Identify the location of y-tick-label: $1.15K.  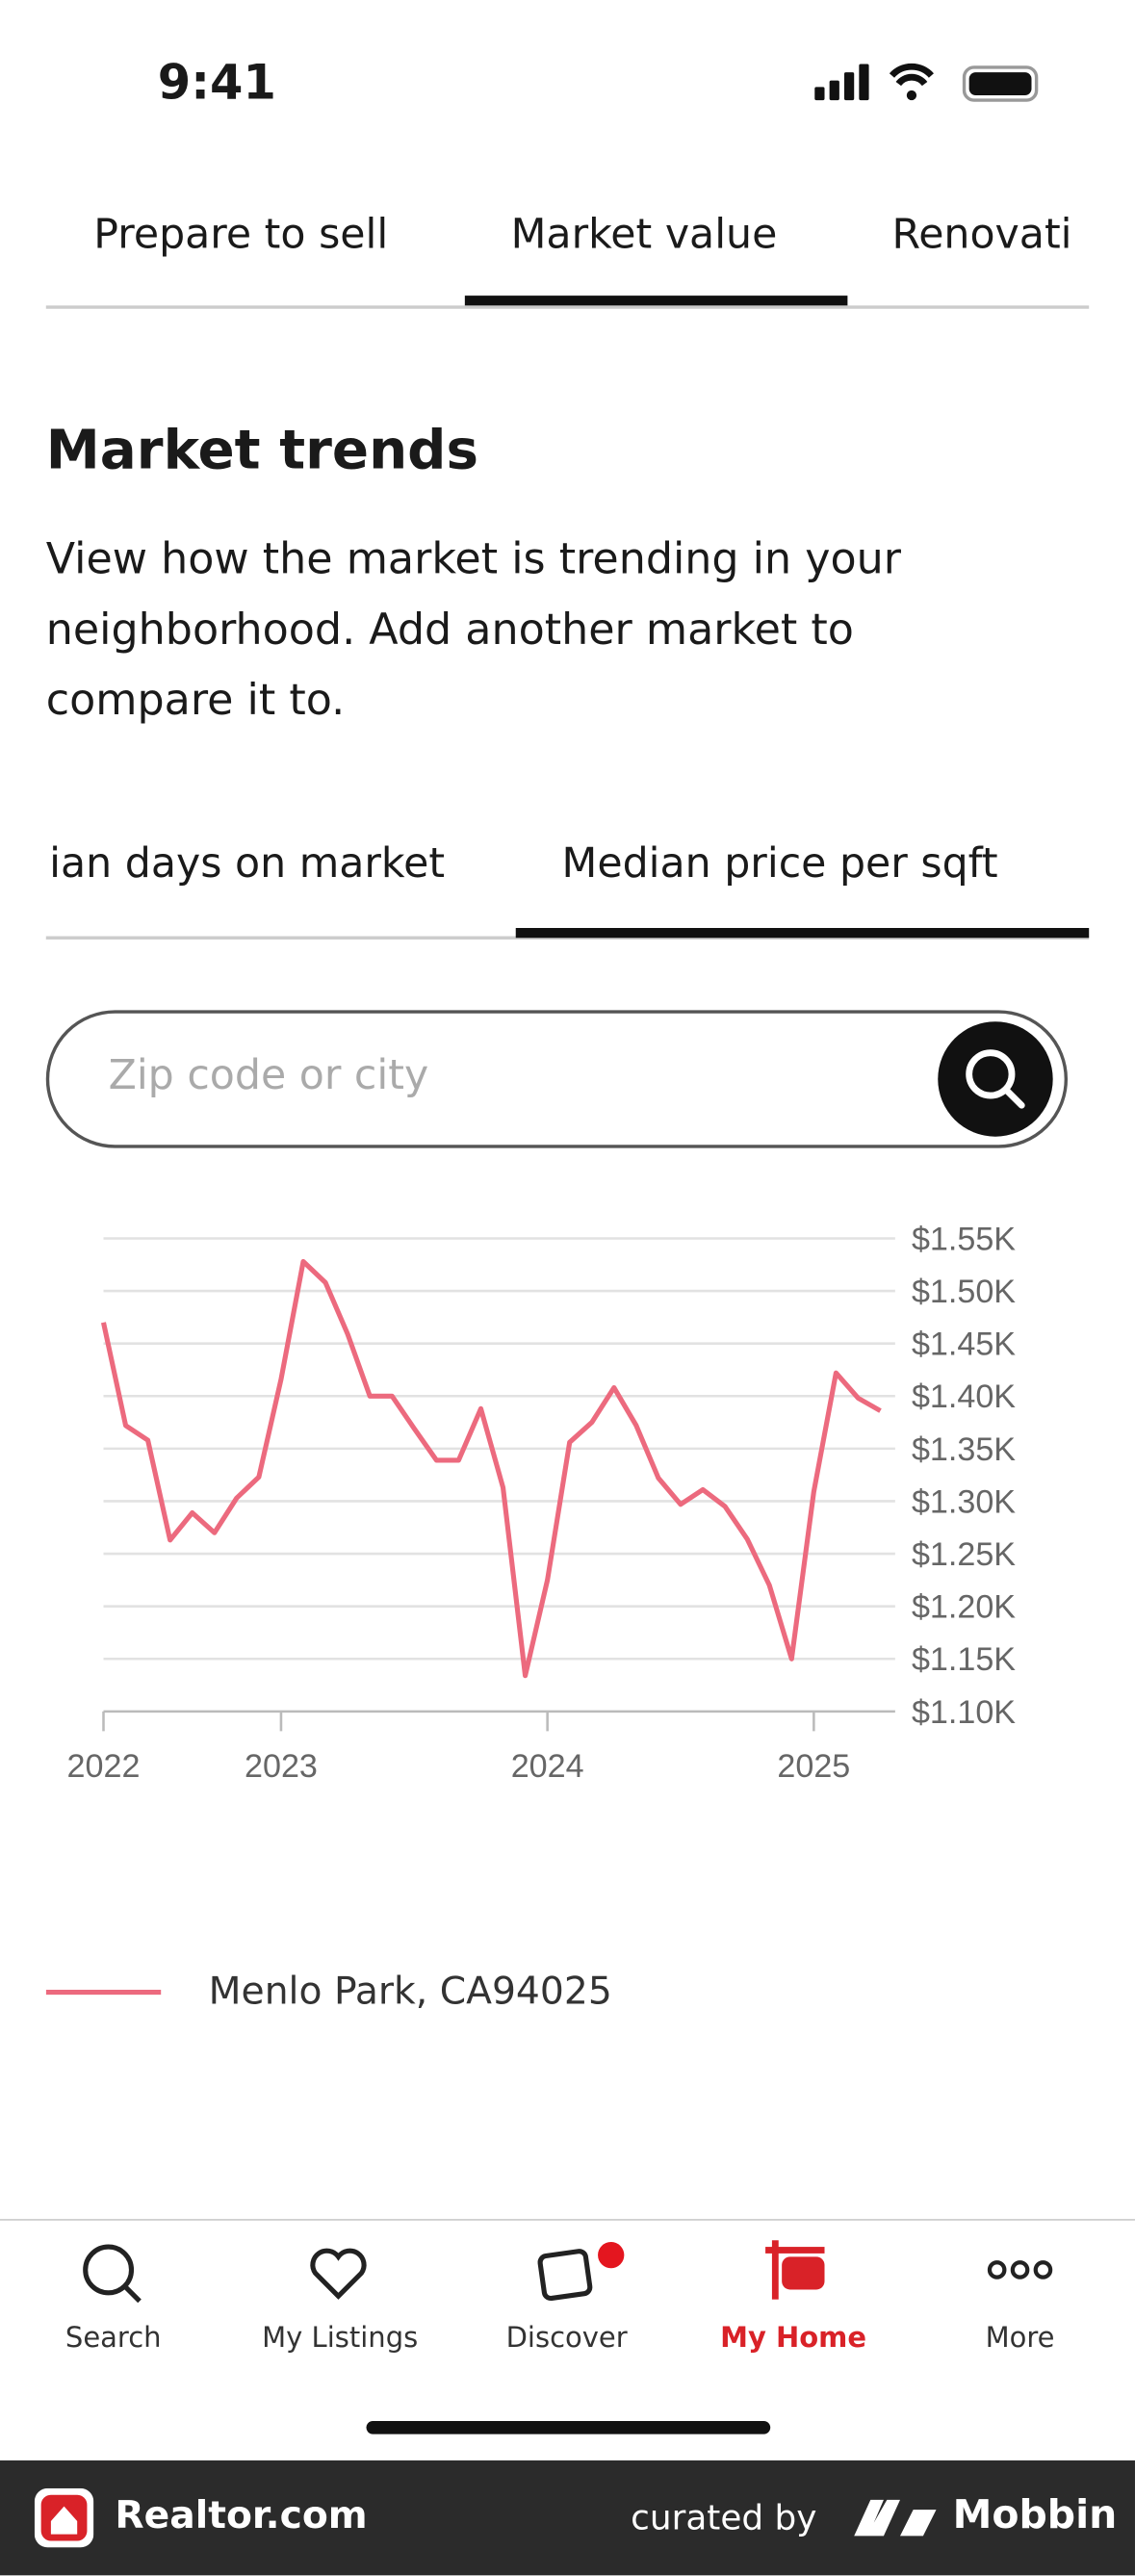
(964, 1659).